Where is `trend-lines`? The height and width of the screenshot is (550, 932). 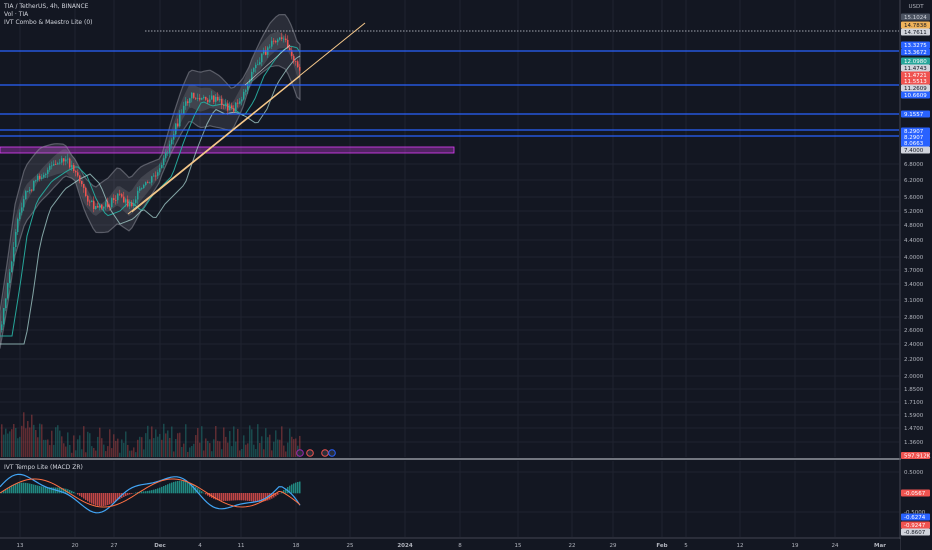
trend-lines is located at coordinates (246, 118).